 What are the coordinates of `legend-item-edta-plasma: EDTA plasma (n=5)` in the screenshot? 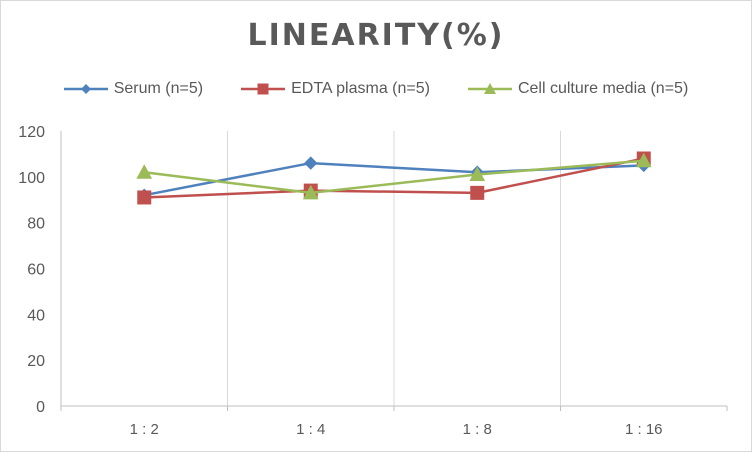 It's located at (335, 89).